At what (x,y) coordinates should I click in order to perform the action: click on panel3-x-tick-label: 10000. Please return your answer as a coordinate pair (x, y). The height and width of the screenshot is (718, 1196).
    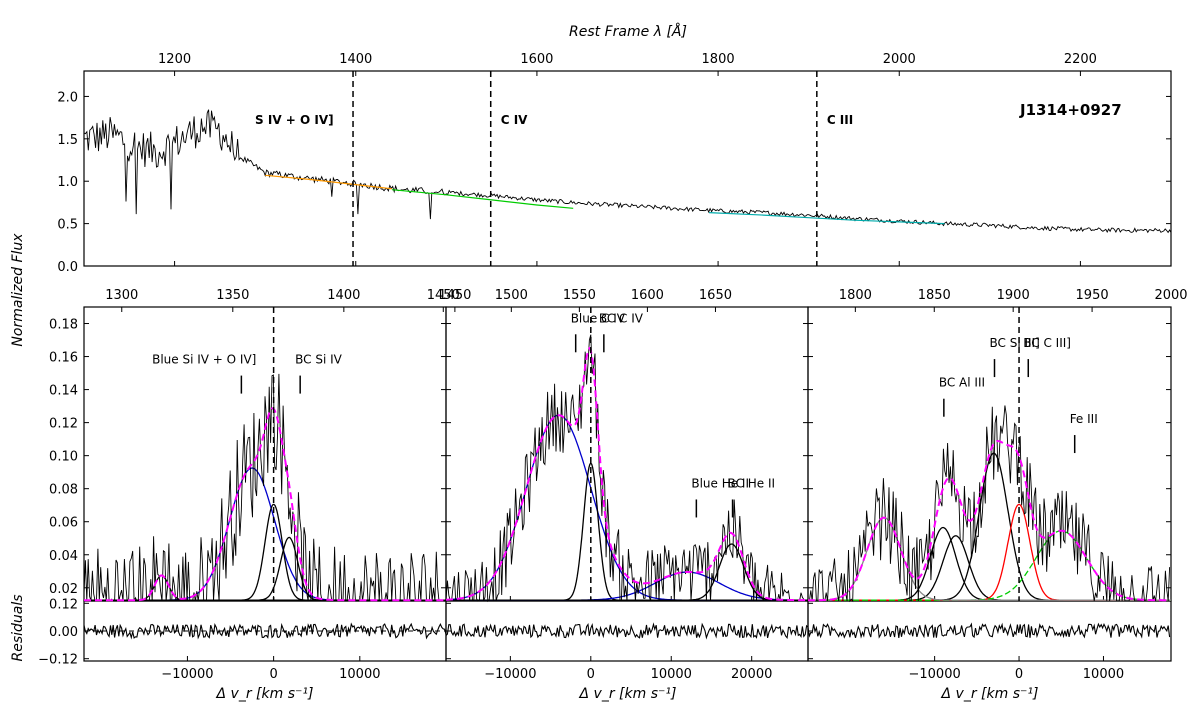
    Looking at the image, I should click on (1103, 674).